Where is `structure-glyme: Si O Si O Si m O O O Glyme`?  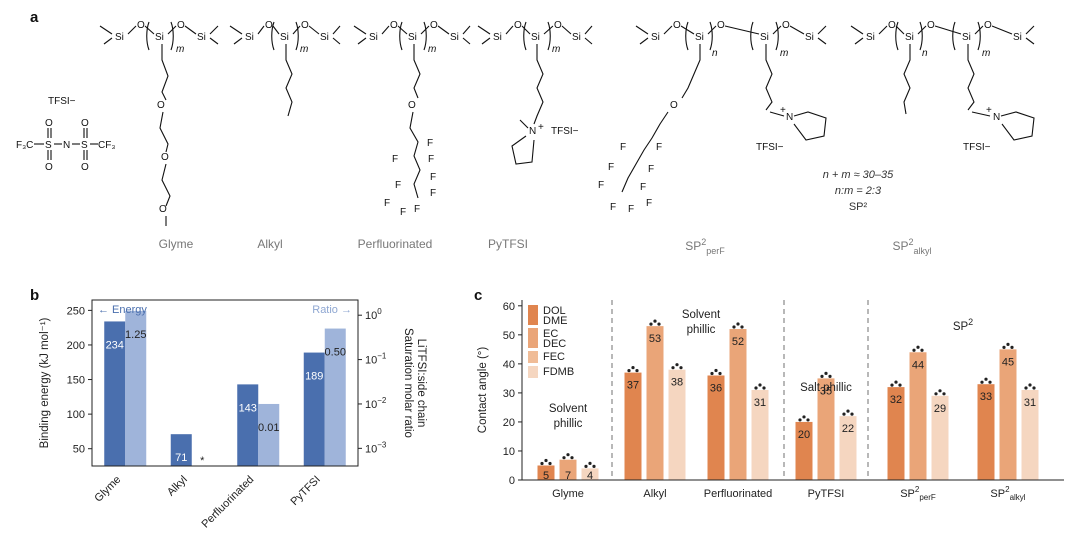
structure-glyme: Si O Si O Si m O O O Glyme is located at coordinates (159, 135).